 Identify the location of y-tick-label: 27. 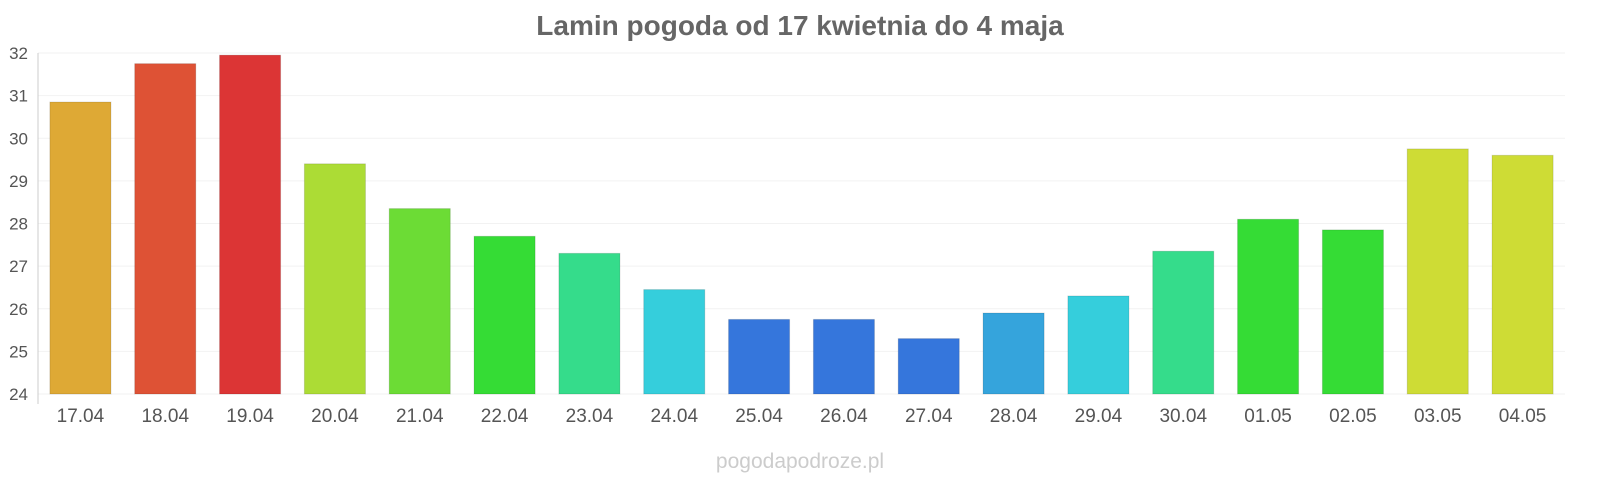
(18, 266).